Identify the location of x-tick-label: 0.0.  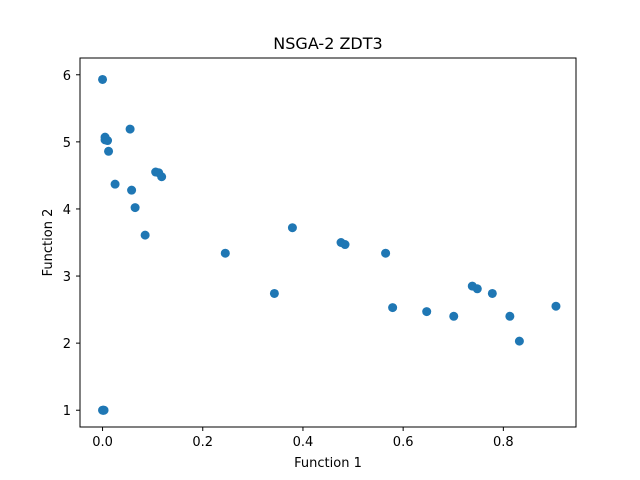
(102, 442).